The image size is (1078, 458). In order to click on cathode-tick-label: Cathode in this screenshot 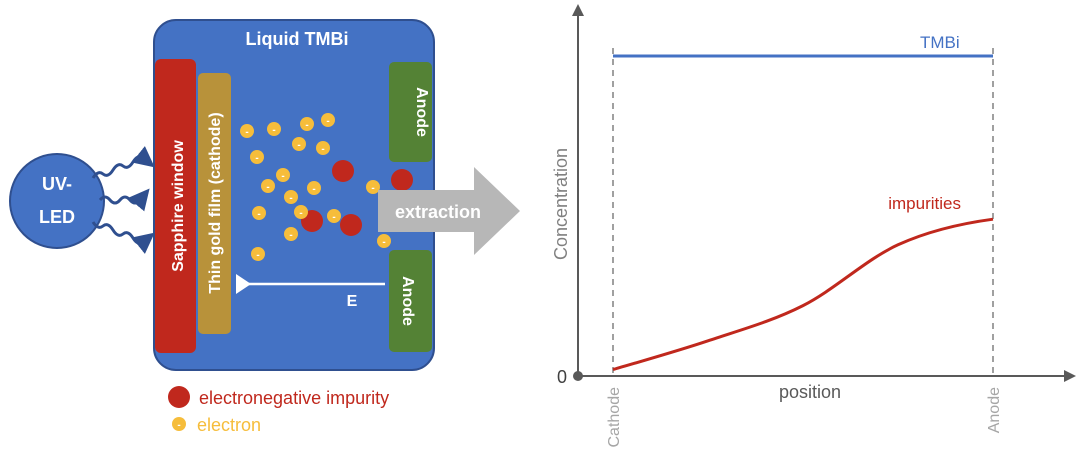, I will do `click(614, 417)`.